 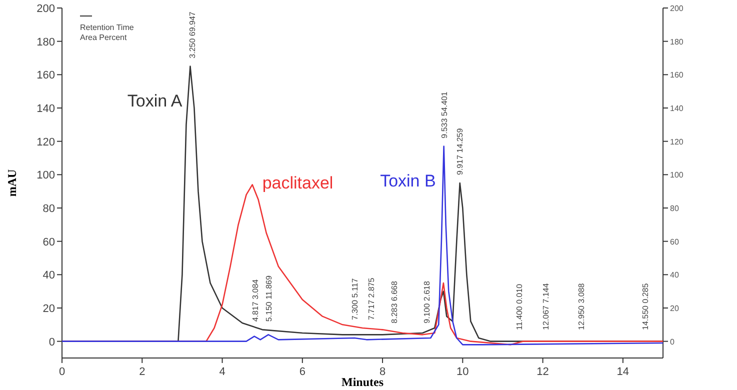 What do you see at coordinates (675, 275) in the screenshot?
I see `y2-tick-label: 40` at bounding box center [675, 275].